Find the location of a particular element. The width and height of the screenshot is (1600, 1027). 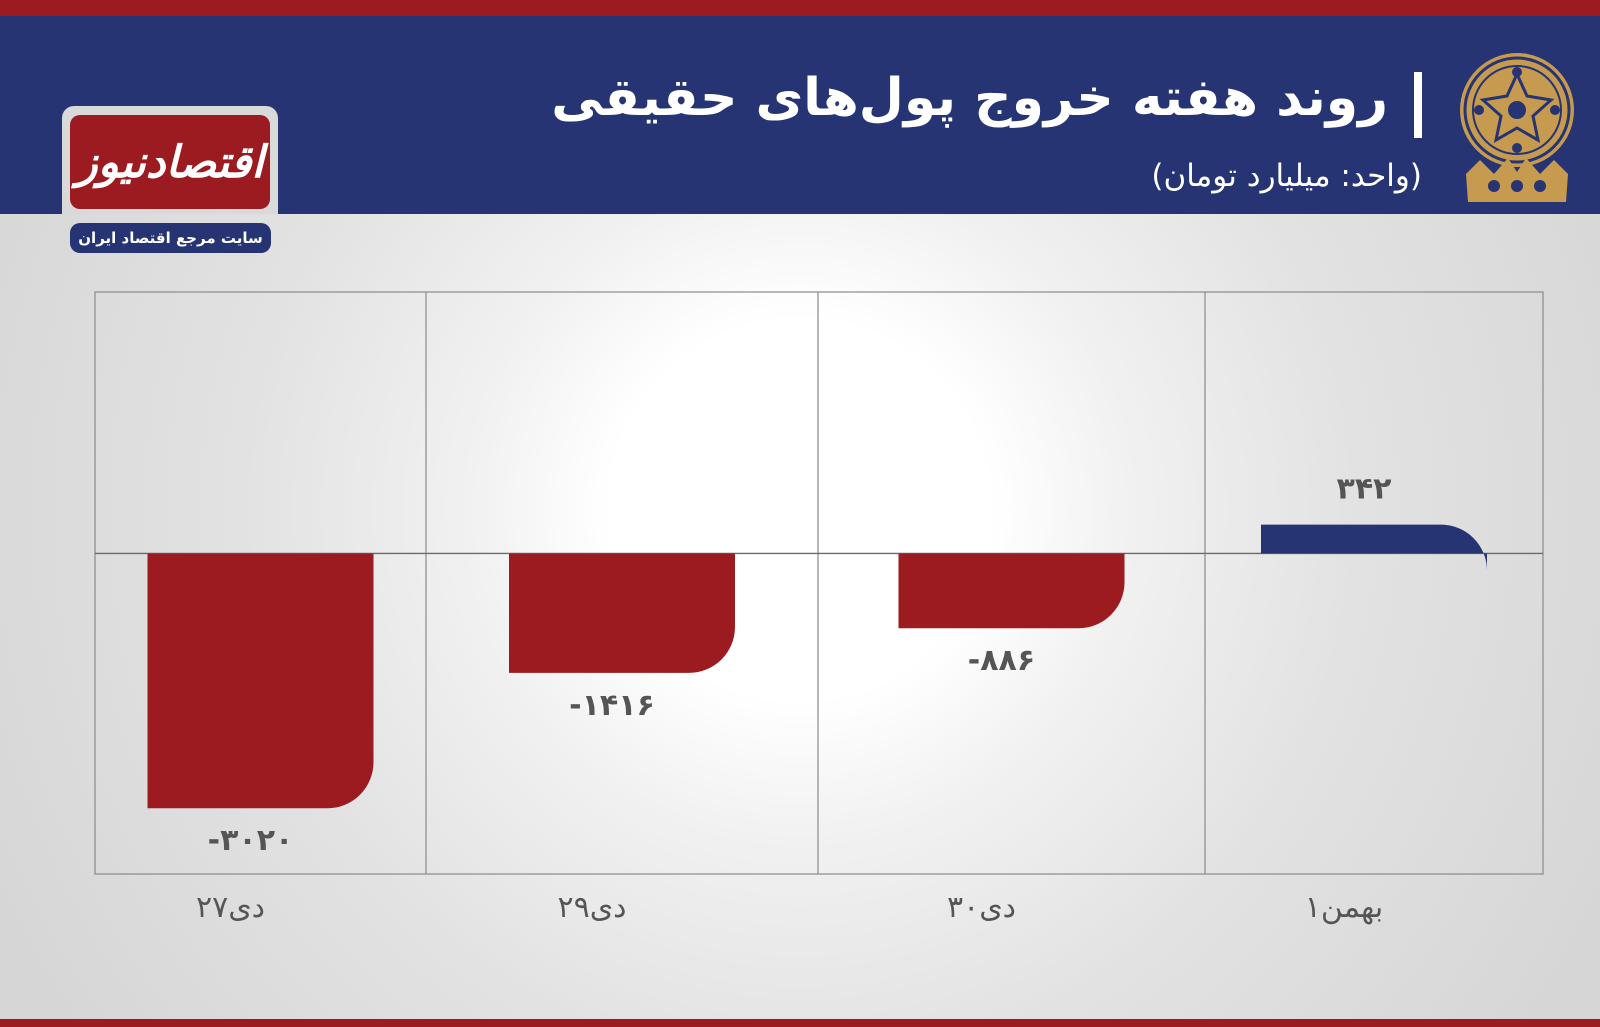

title-separator-bar is located at coordinates (1418, 105).